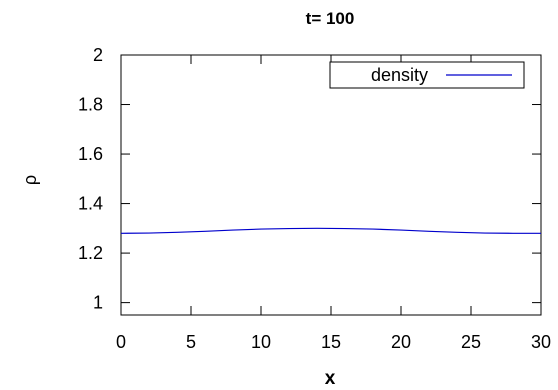  Describe the element at coordinates (90, 105) in the screenshot. I see `y-tick-label: 1.8` at that location.